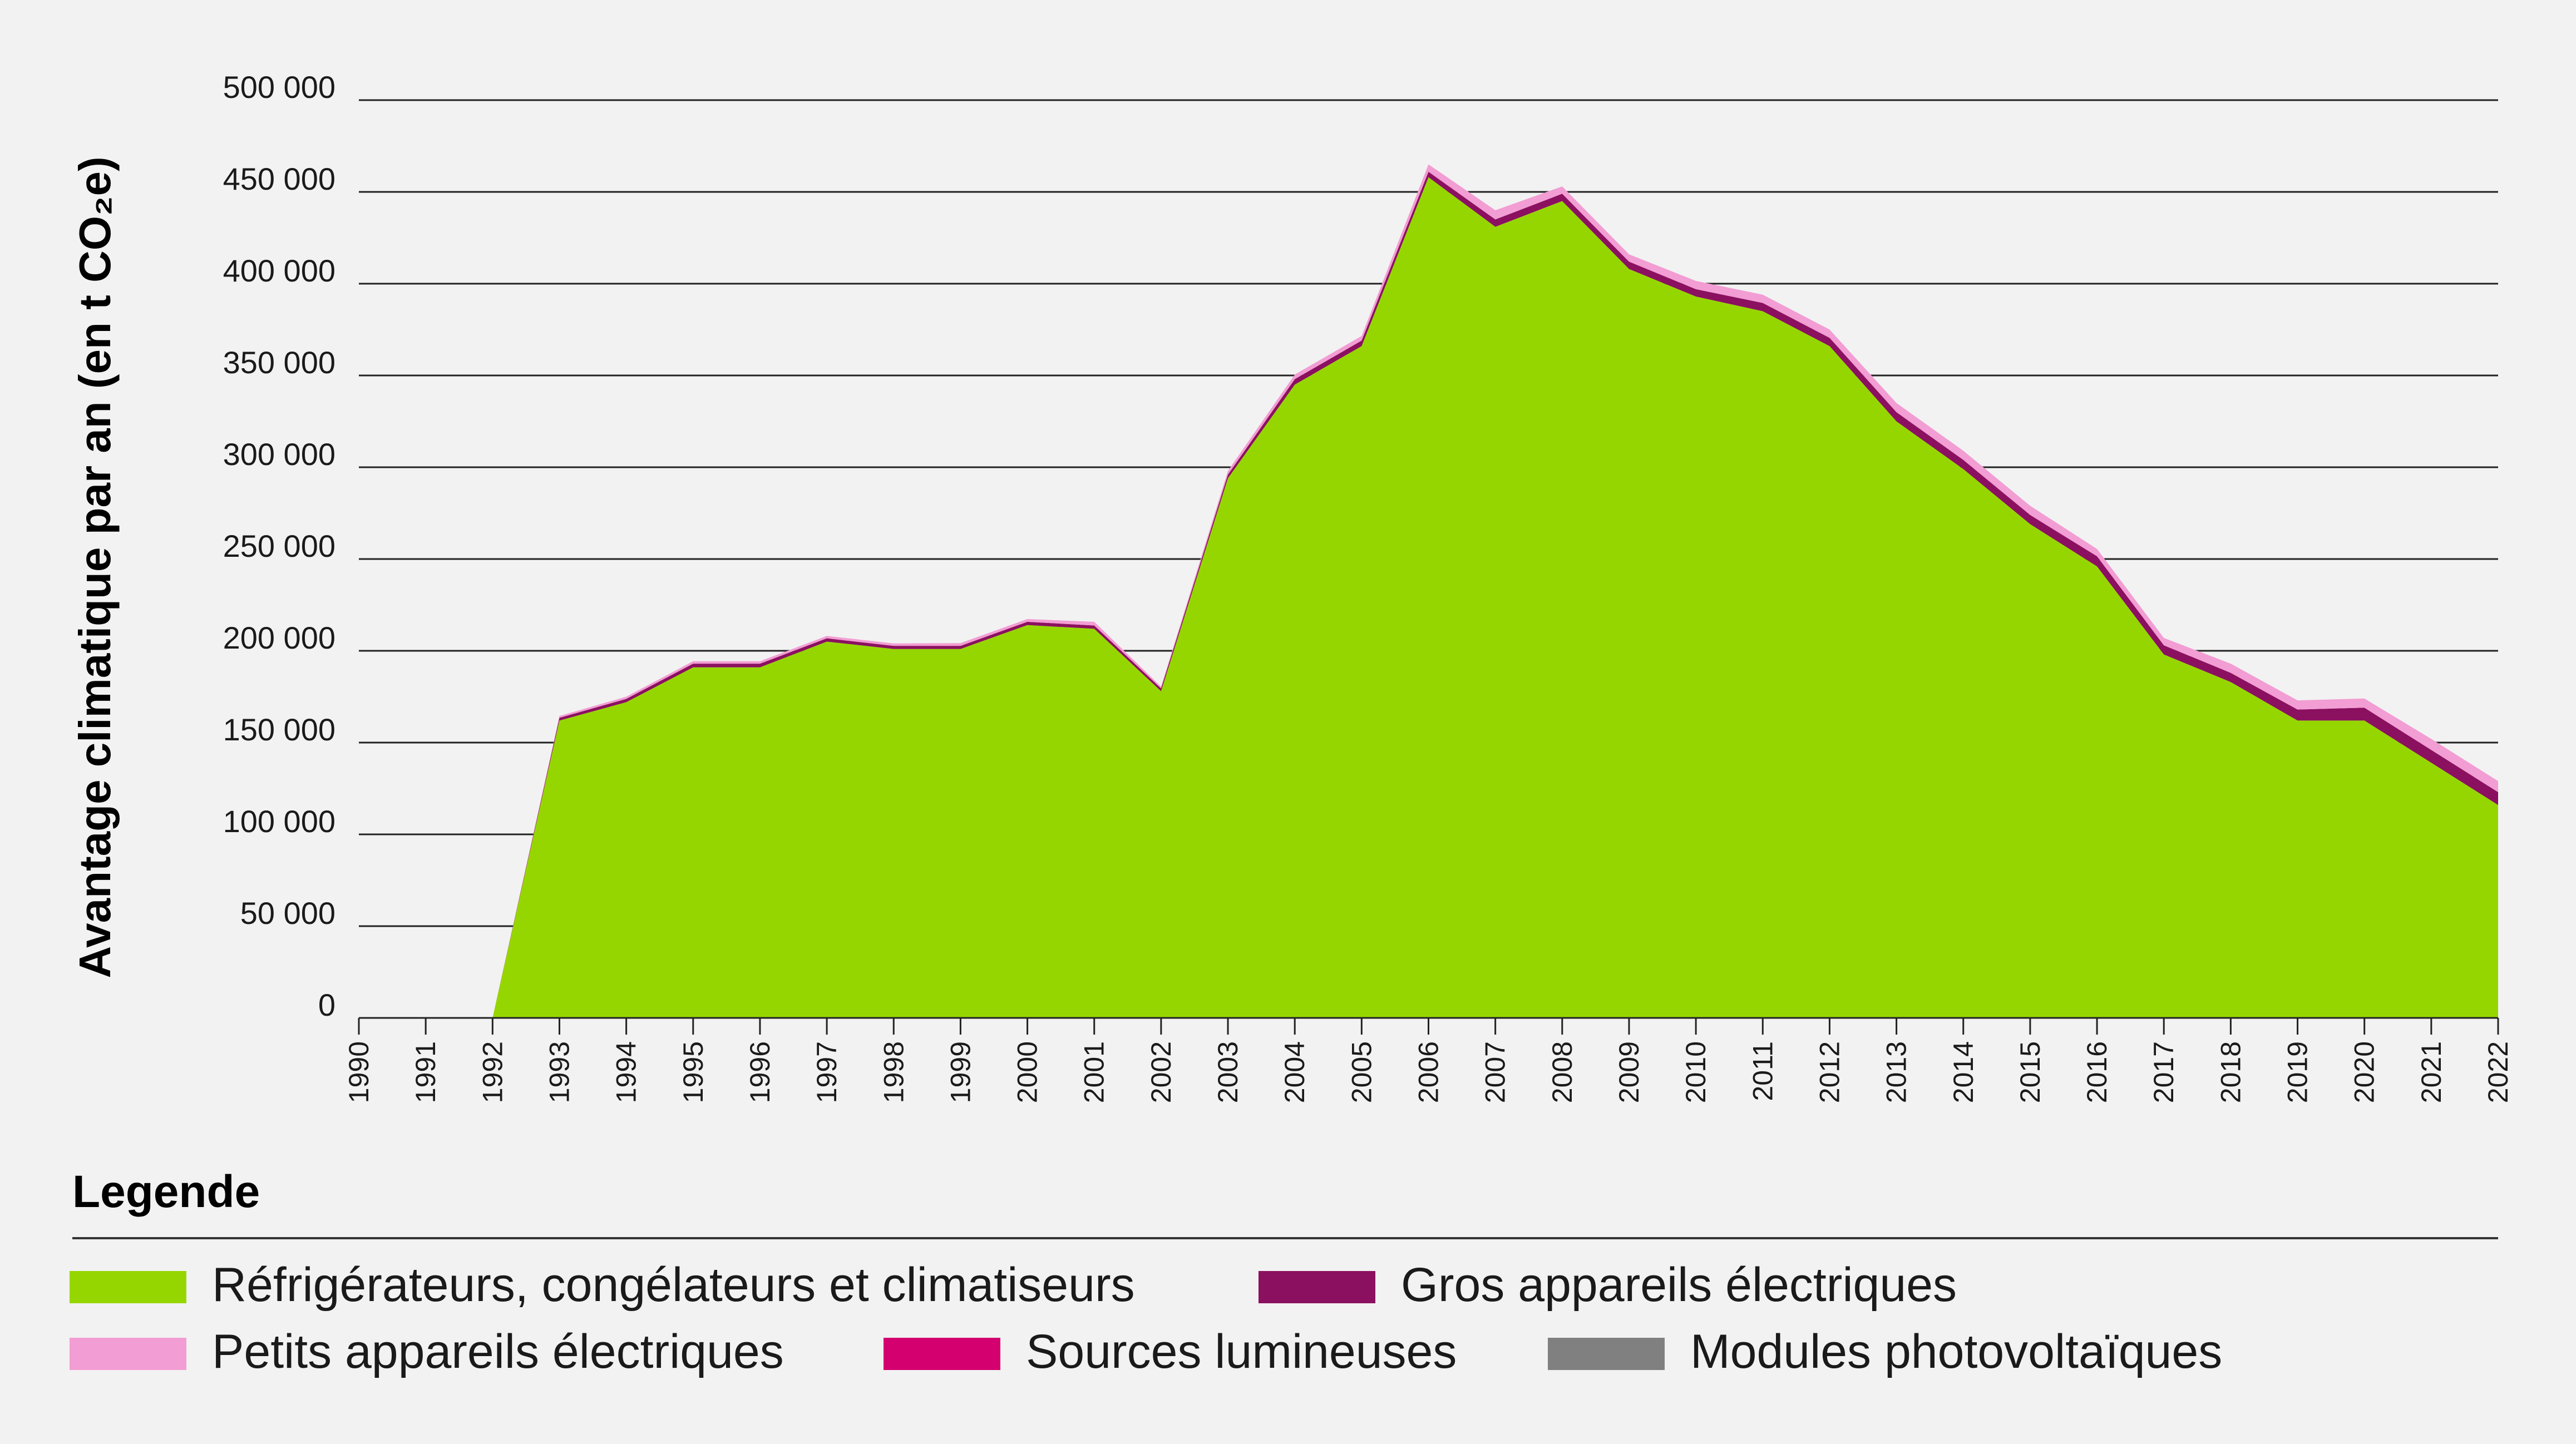 Image resolution: width=2576 pixels, height=1444 pixels. I want to click on x-tick-label: 2008, so click(1563, 1072).